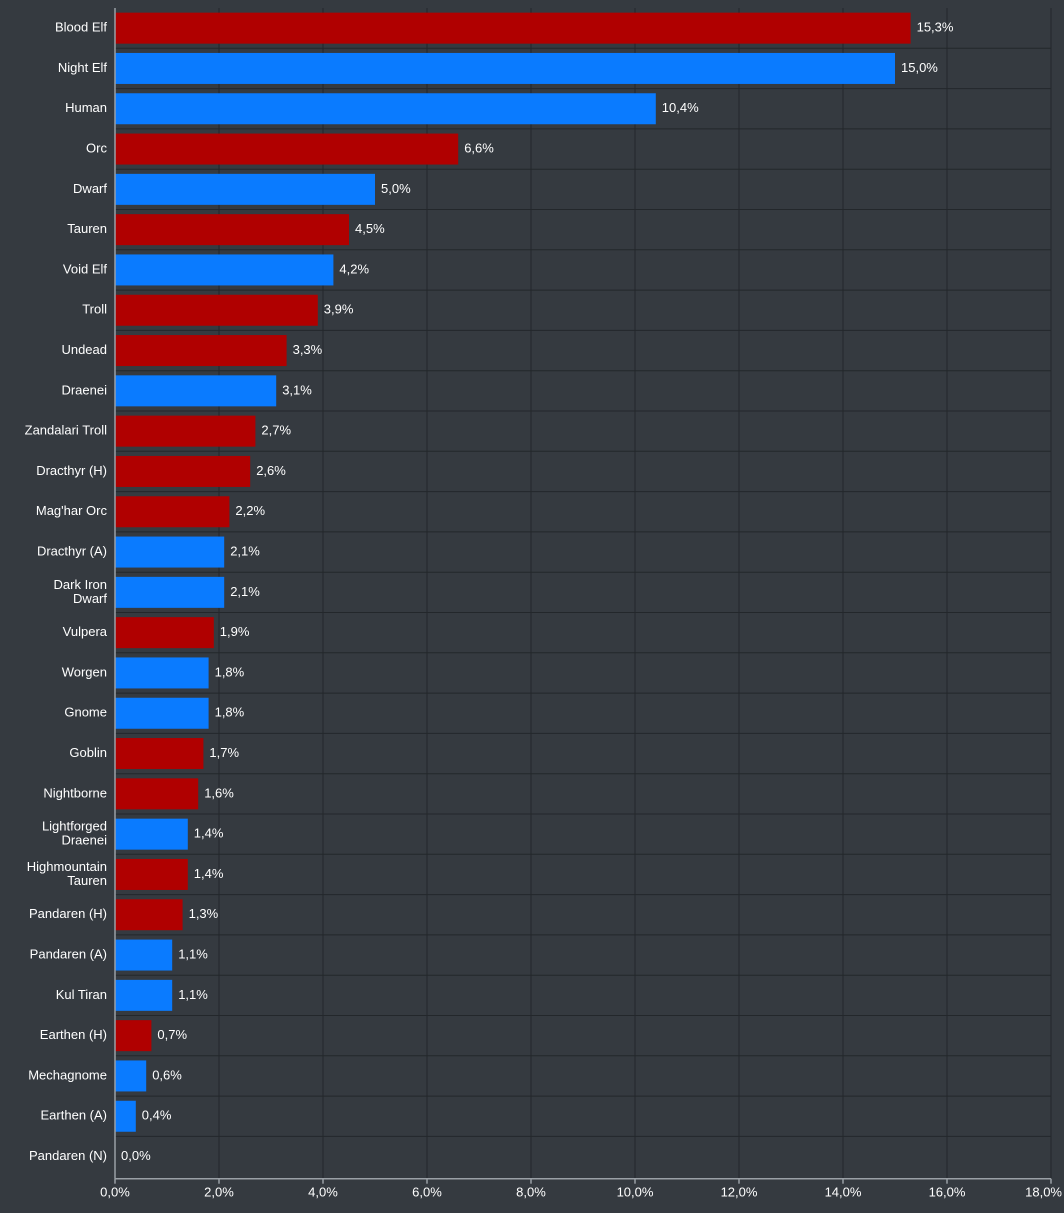 This screenshot has height=1213, width=1064. I want to click on value-label: 0,7%, so click(172, 1034).